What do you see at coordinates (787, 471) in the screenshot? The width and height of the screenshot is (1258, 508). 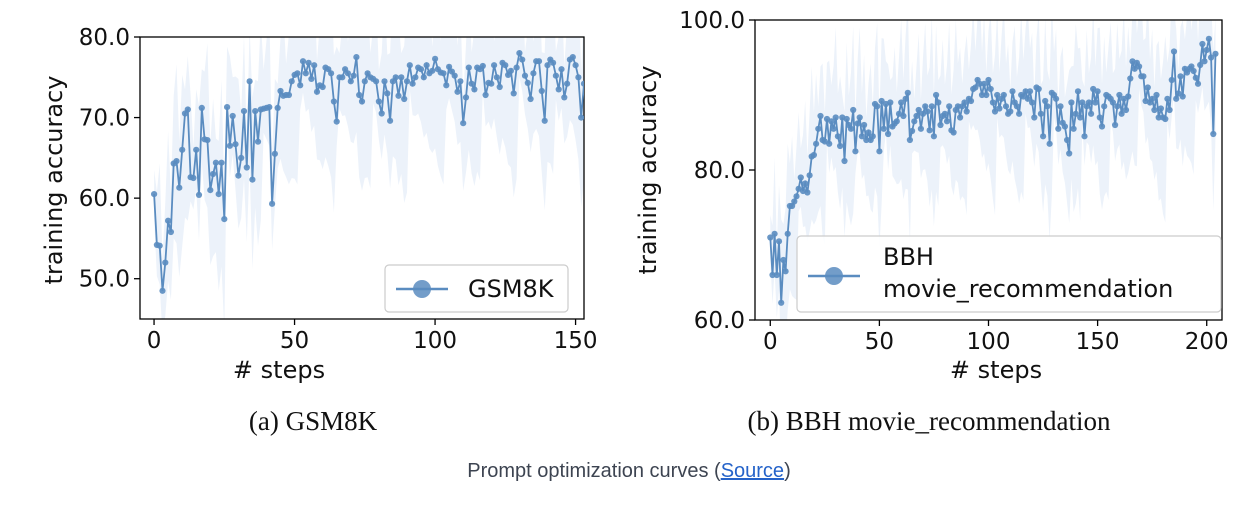 I see `caption-suffix: )` at bounding box center [787, 471].